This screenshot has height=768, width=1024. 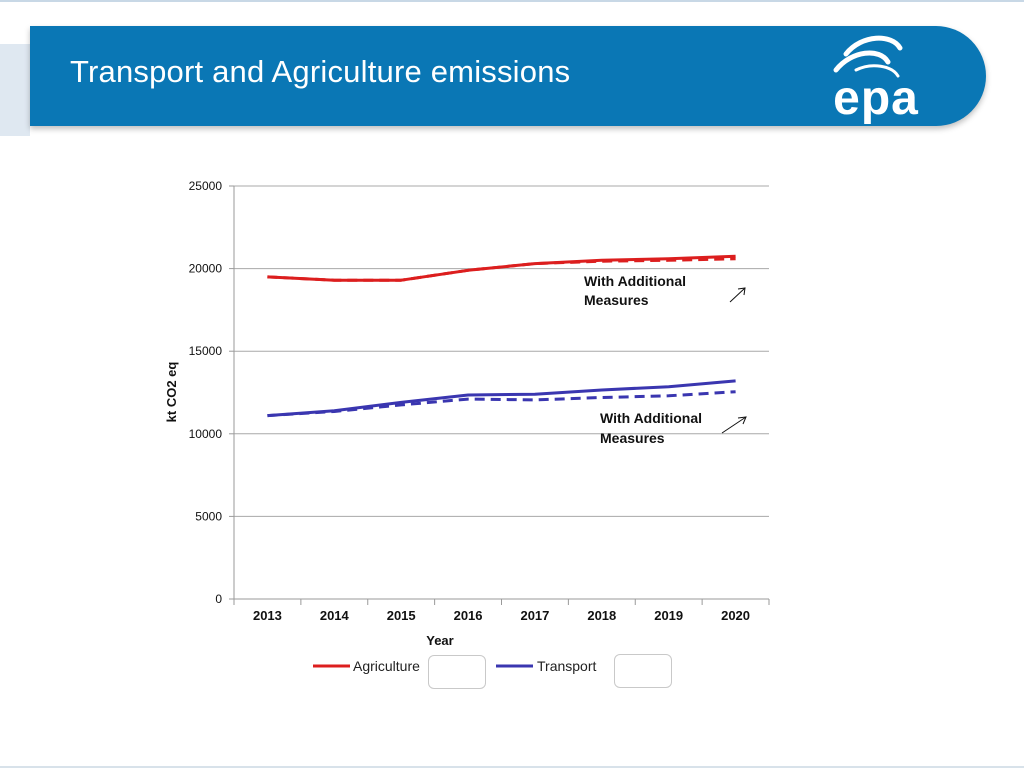 What do you see at coordinates (206, 351) in the screenshot?
I see `y-tick-label: 15000` at bounding box center [206, 351].